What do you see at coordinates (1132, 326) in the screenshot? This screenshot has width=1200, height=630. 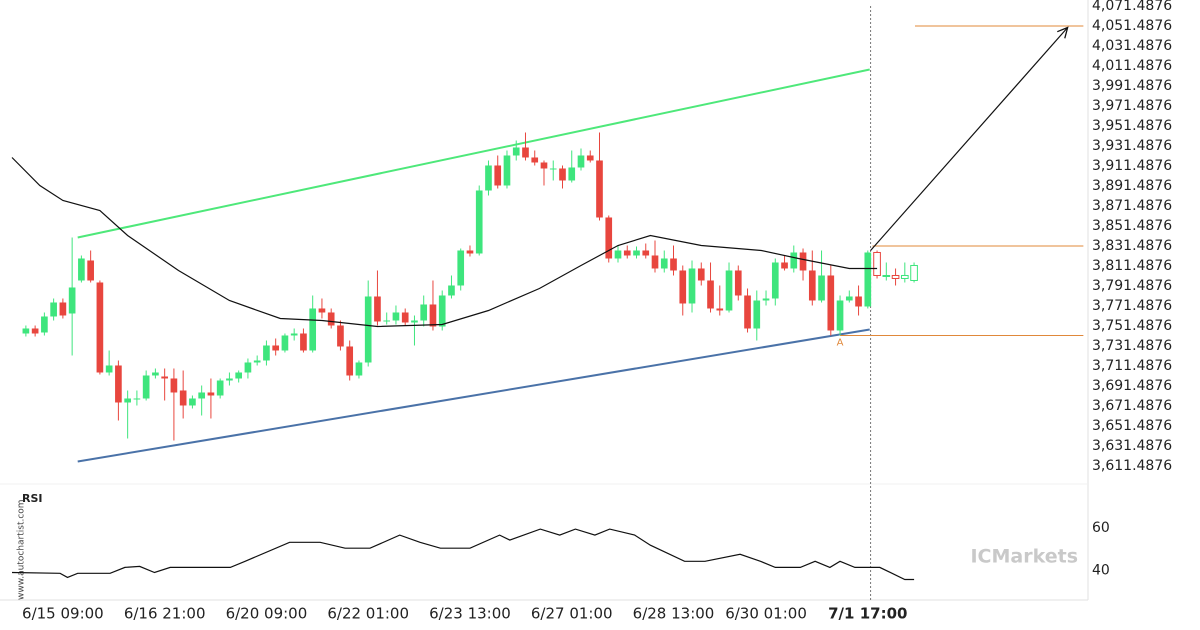 I see `y-tick-label: 3,751.4876` at bounding box center [1132, 326].